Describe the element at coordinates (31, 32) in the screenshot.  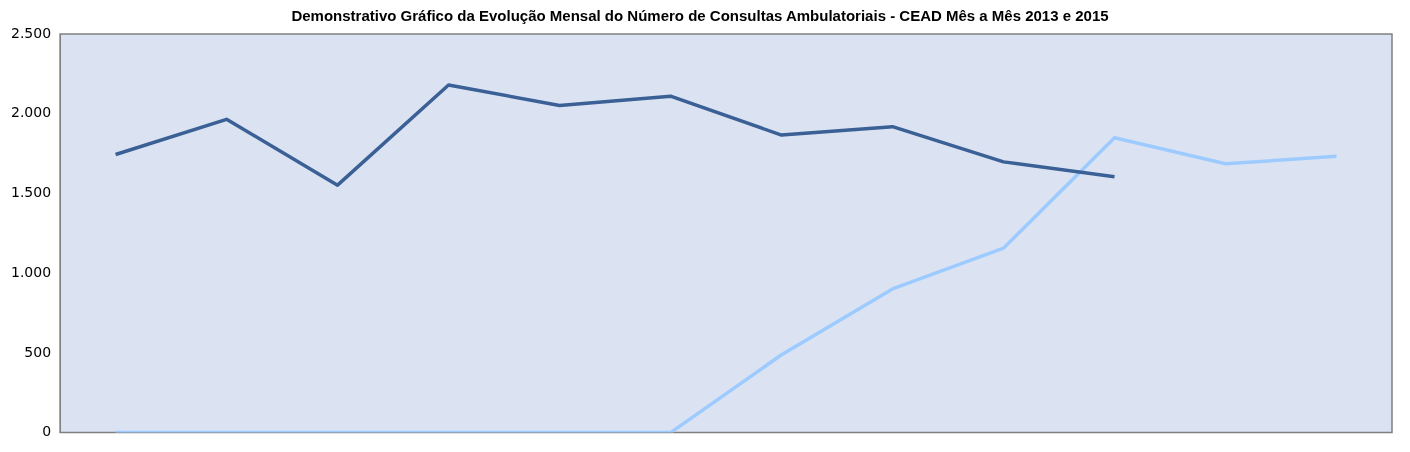
I see `y-tick-label: 2.500` at that location.